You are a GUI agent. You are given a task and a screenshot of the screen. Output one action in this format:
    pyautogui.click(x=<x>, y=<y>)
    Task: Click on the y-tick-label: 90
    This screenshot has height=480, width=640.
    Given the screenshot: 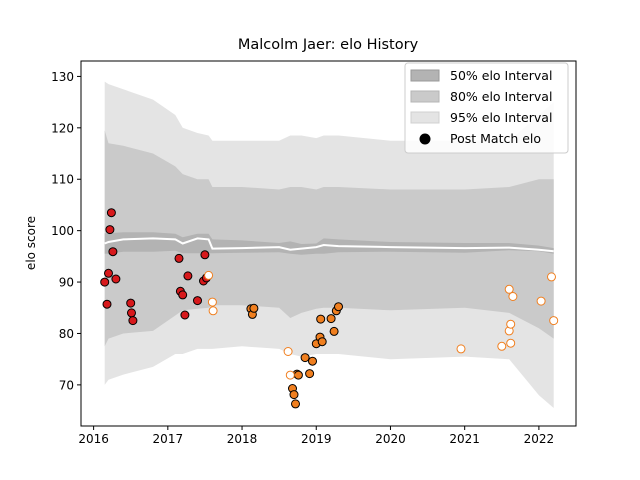 What is the action you would take?
    pyautogui.click(x=66, y=283)
    